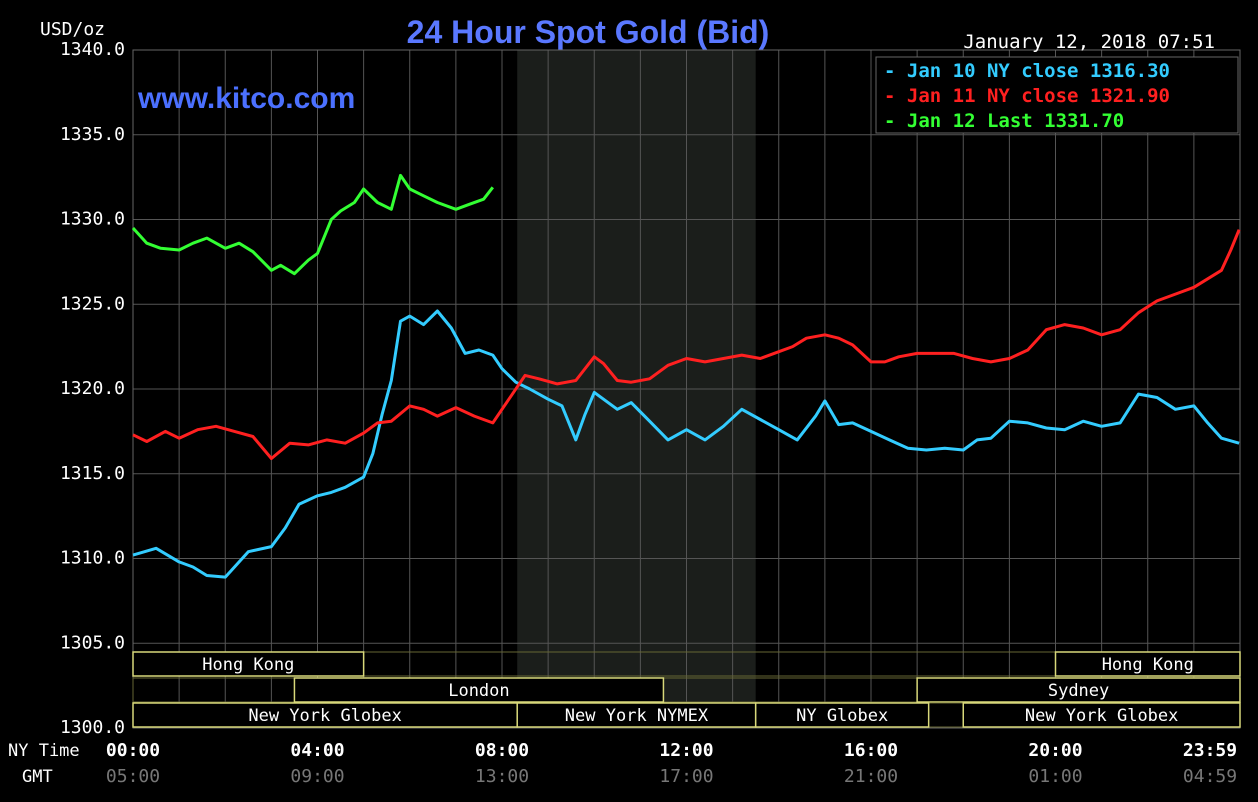 Image resolution: width=1258 pixels, height=802 pixels. I want to click on x-tick-label-ny: 08:00, so click(502, 750).